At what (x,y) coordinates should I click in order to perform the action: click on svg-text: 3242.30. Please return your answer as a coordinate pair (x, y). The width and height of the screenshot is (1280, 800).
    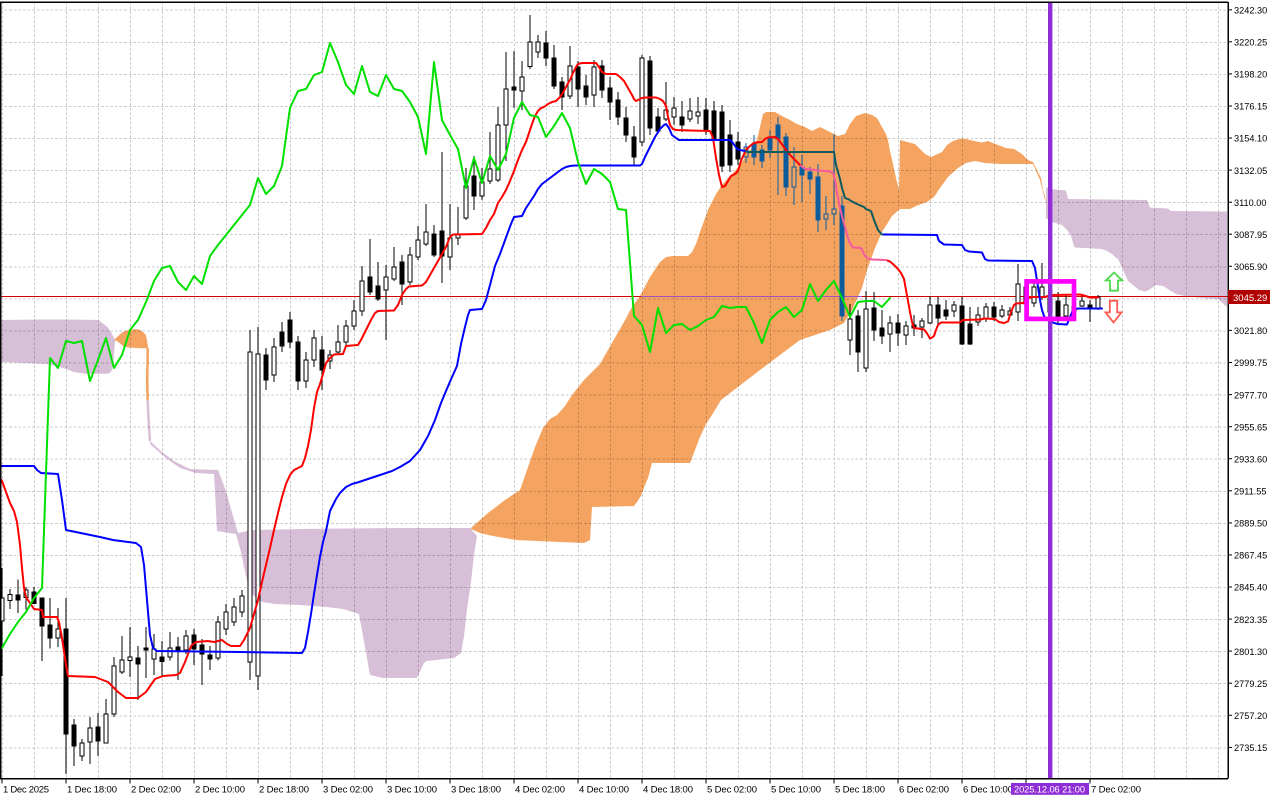
    Looking at the image, I should click on (1250, 10).